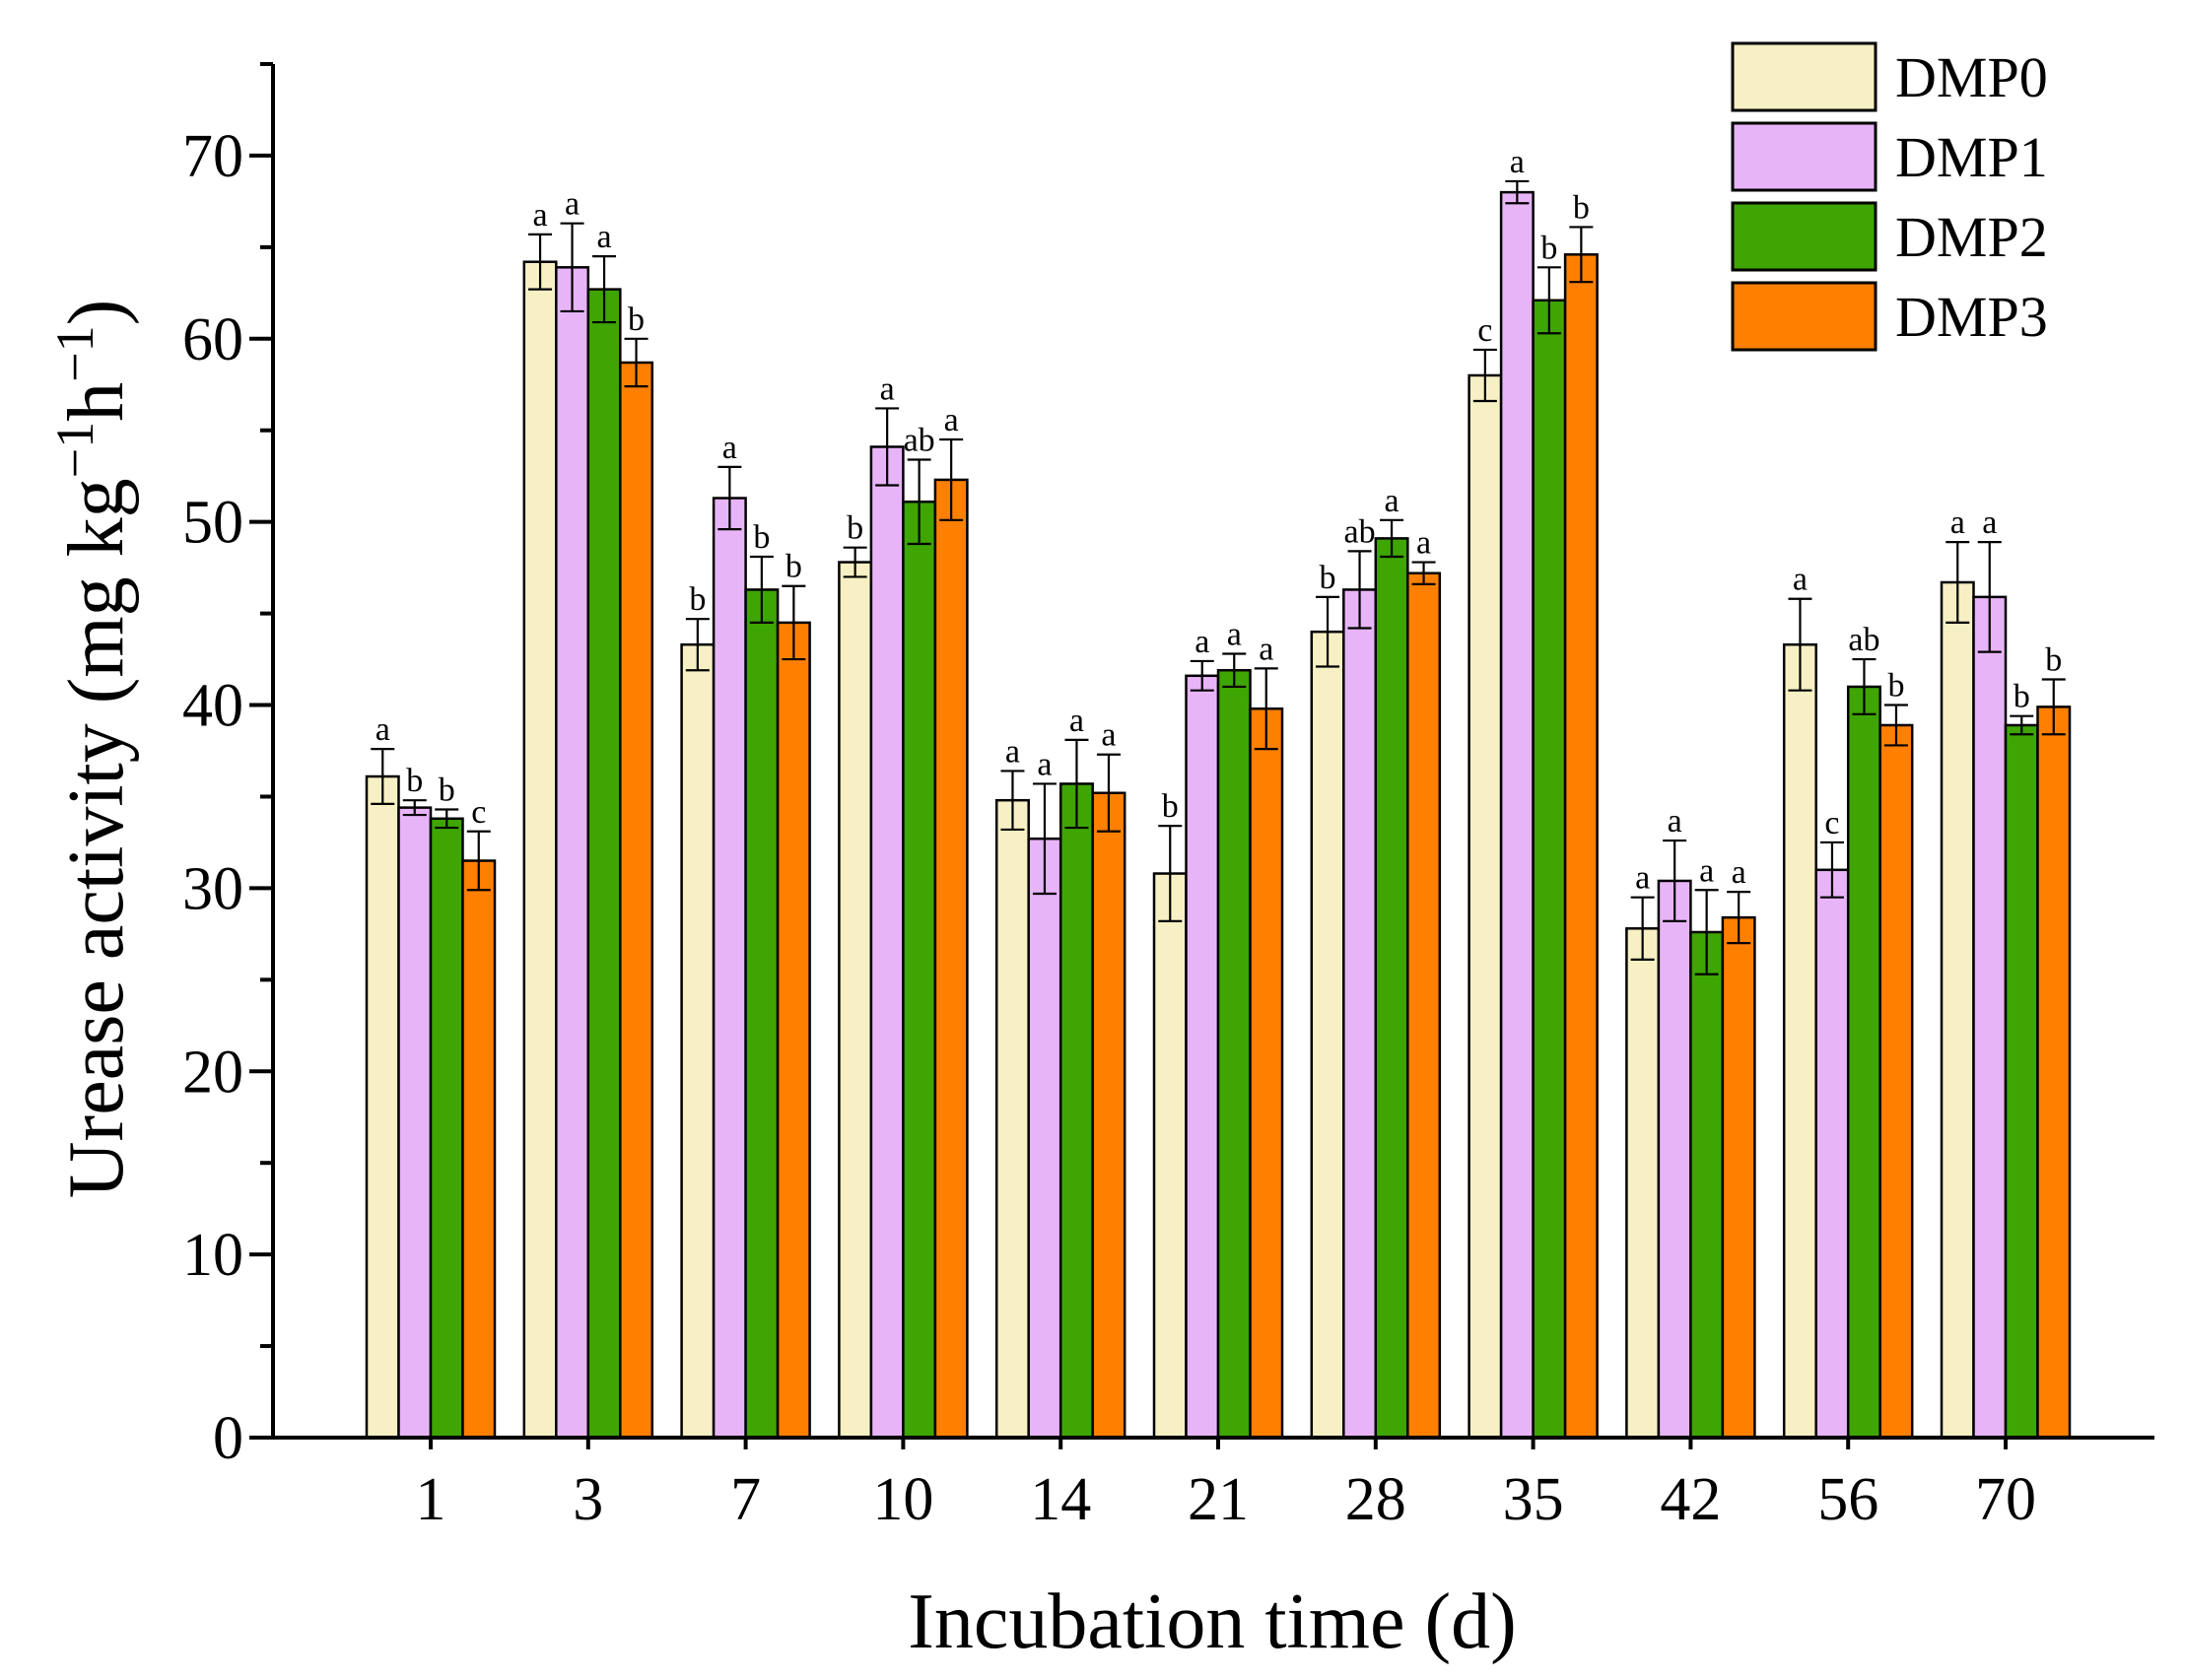  Describe the element at coordinates (75, 450) in the screenshot. I see `y-axis-title-sup1: −1` at that location.